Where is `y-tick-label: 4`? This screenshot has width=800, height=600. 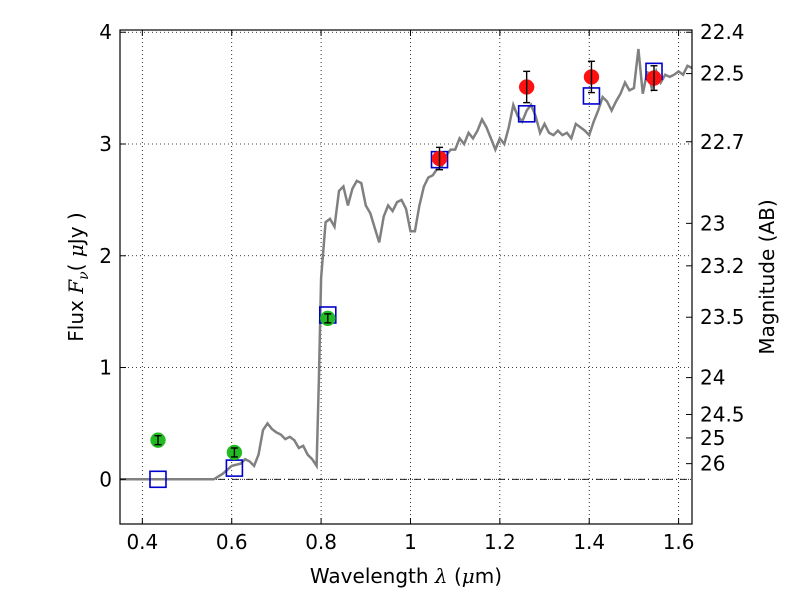 y-tick-label: 4 is located at coordinates (105, 32).